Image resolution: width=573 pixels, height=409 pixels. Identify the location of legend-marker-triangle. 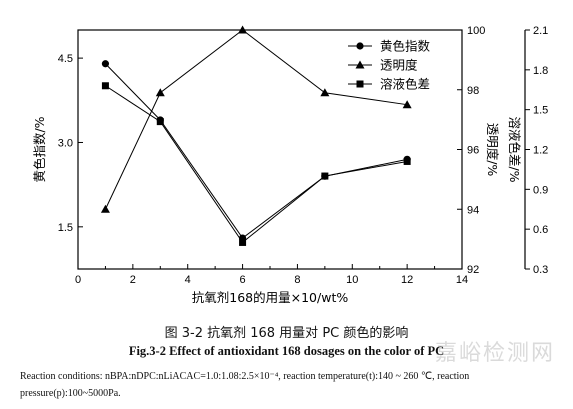
(360, 64).